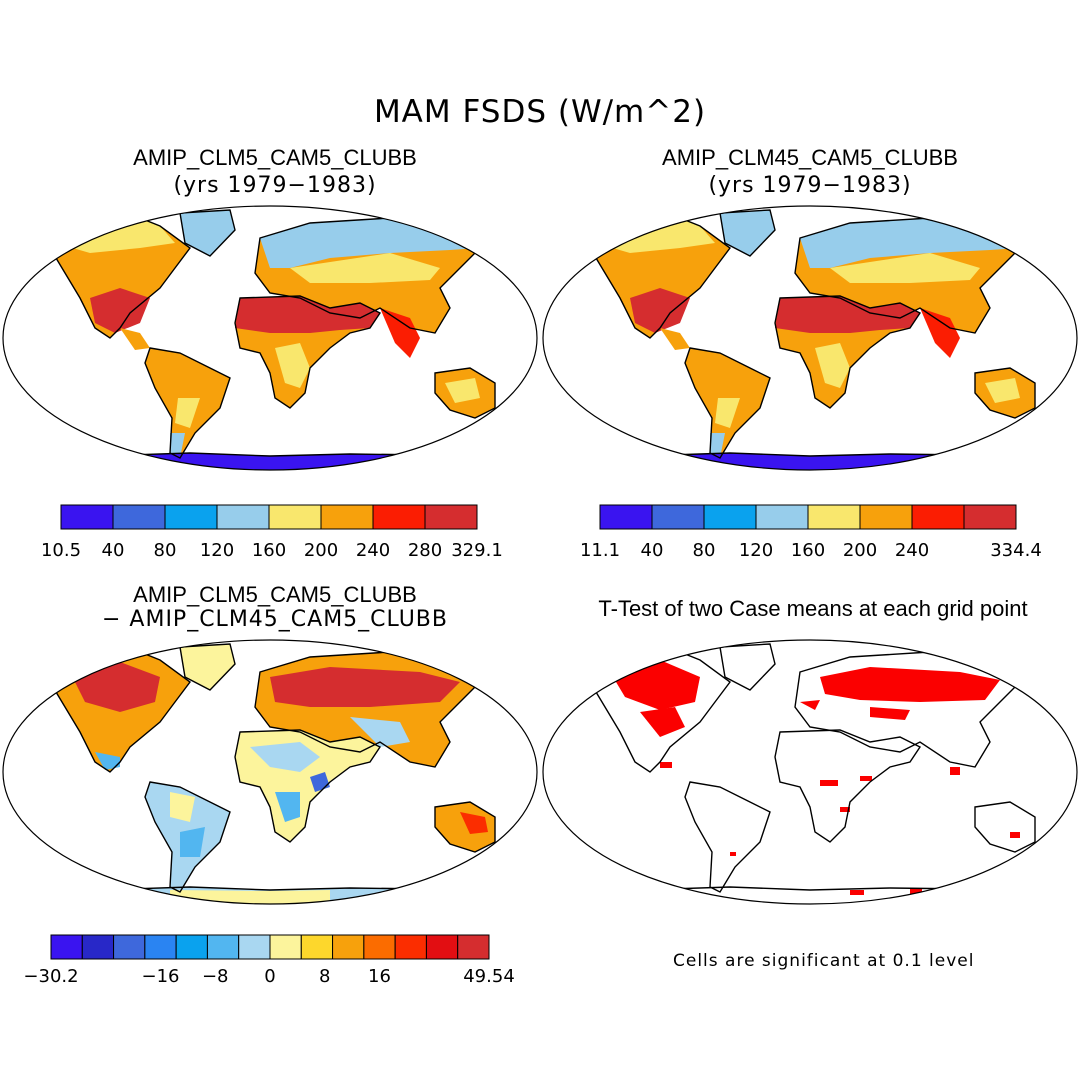 The width and height of the screenshot is (1080, 1080). Describe the element at coordinates (425, 550) in the screenshot. I see `colorbar-label: 280` at that location.